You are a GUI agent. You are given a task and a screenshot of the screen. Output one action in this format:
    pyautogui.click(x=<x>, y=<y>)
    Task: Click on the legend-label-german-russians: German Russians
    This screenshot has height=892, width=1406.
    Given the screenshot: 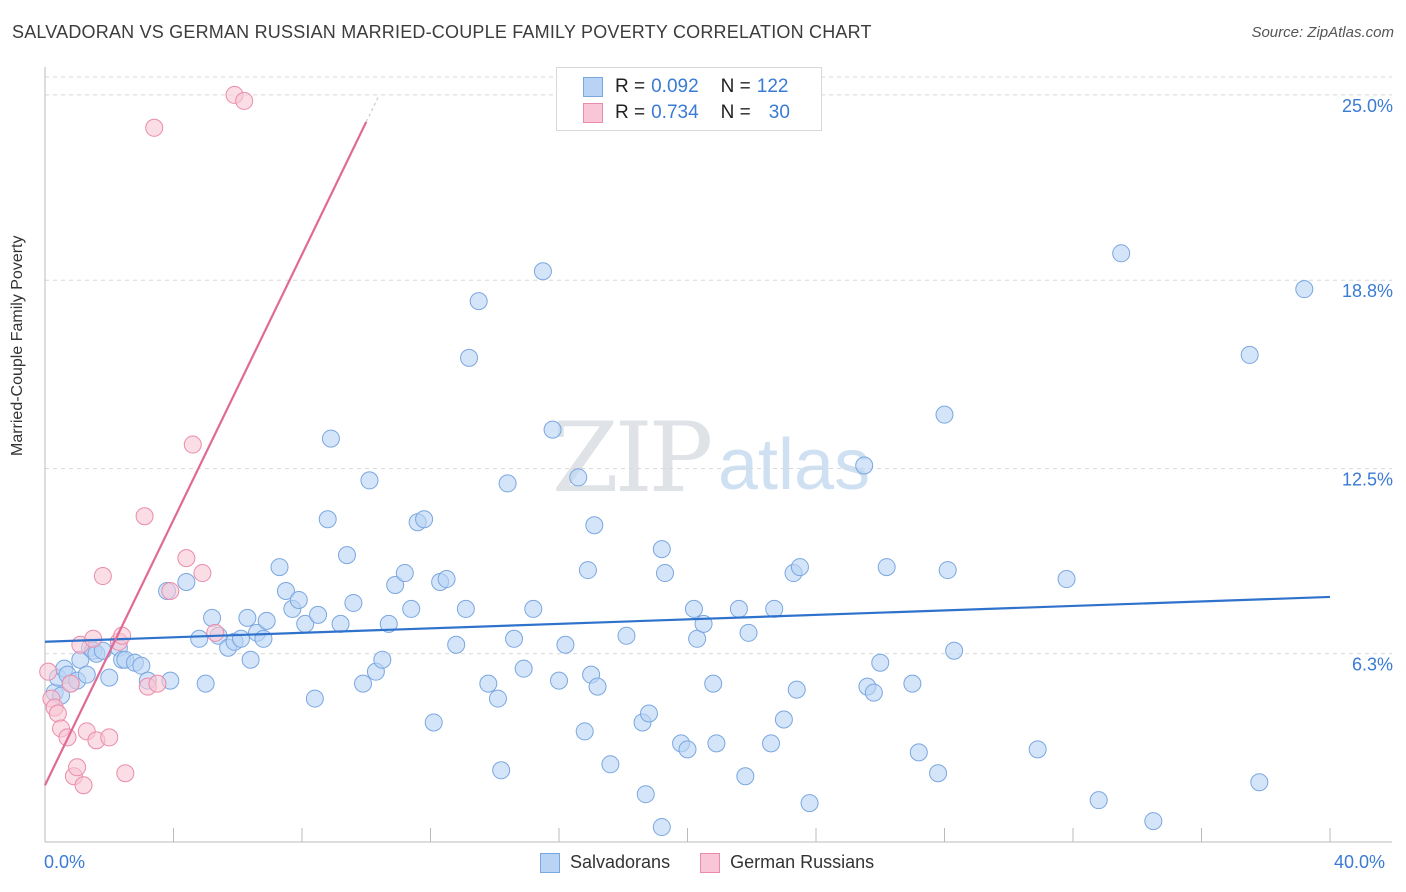 What is the action you would take?
    pyautogui.click(x=802, y=862)
    